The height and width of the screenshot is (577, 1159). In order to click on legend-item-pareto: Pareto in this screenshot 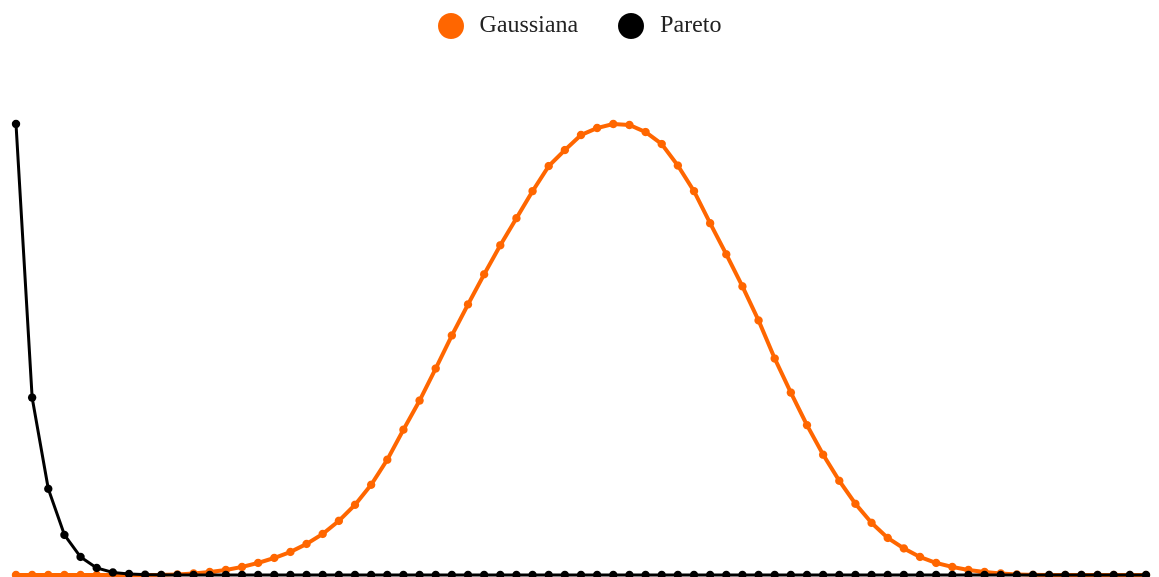, I will do `click(669, 25)`.